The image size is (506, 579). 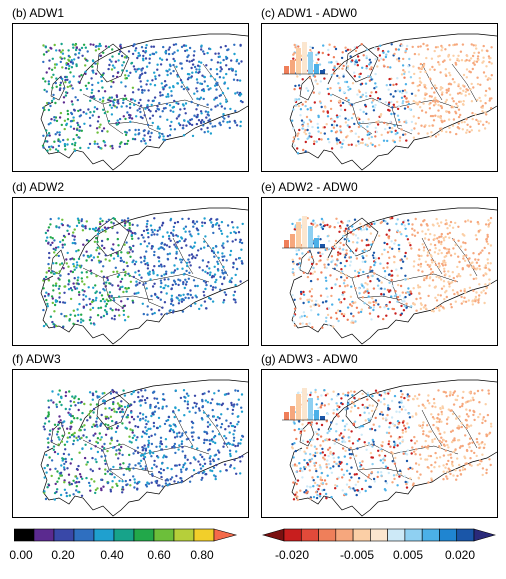 I want to click on histogram-bar, so click(x=322, y=246).